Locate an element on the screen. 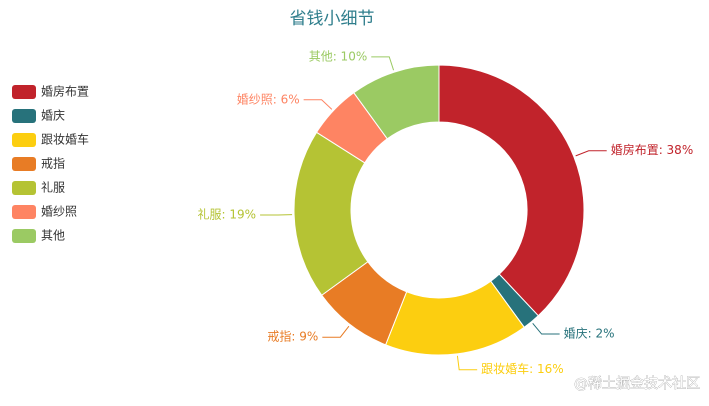 This screenshot has height=406, width=709. legend-label: 礼服 is located at coordinates (53, 187).